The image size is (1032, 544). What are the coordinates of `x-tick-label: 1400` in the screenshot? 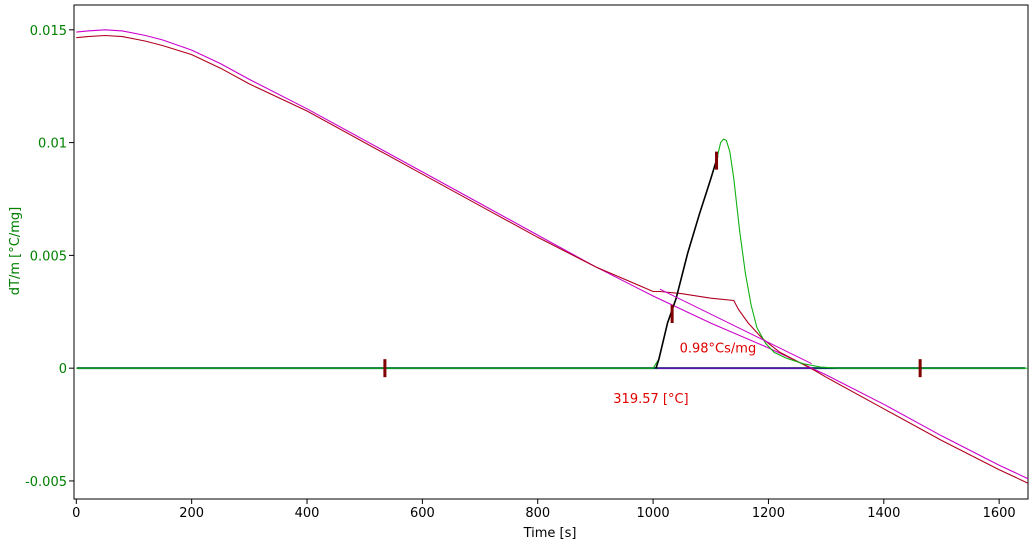 It's located at (883, 513).